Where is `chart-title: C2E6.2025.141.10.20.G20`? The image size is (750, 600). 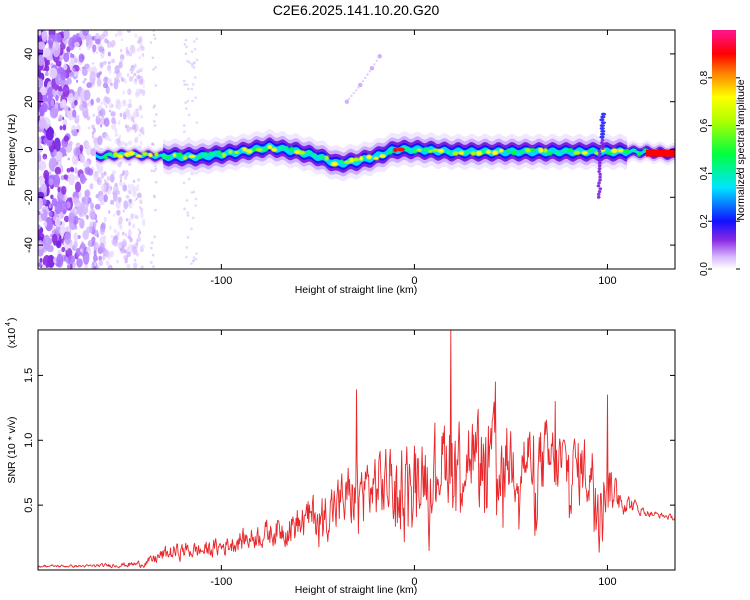 chart-title: C2E6.2025.141.10.20.G20 is located at coordinates (356, 10).